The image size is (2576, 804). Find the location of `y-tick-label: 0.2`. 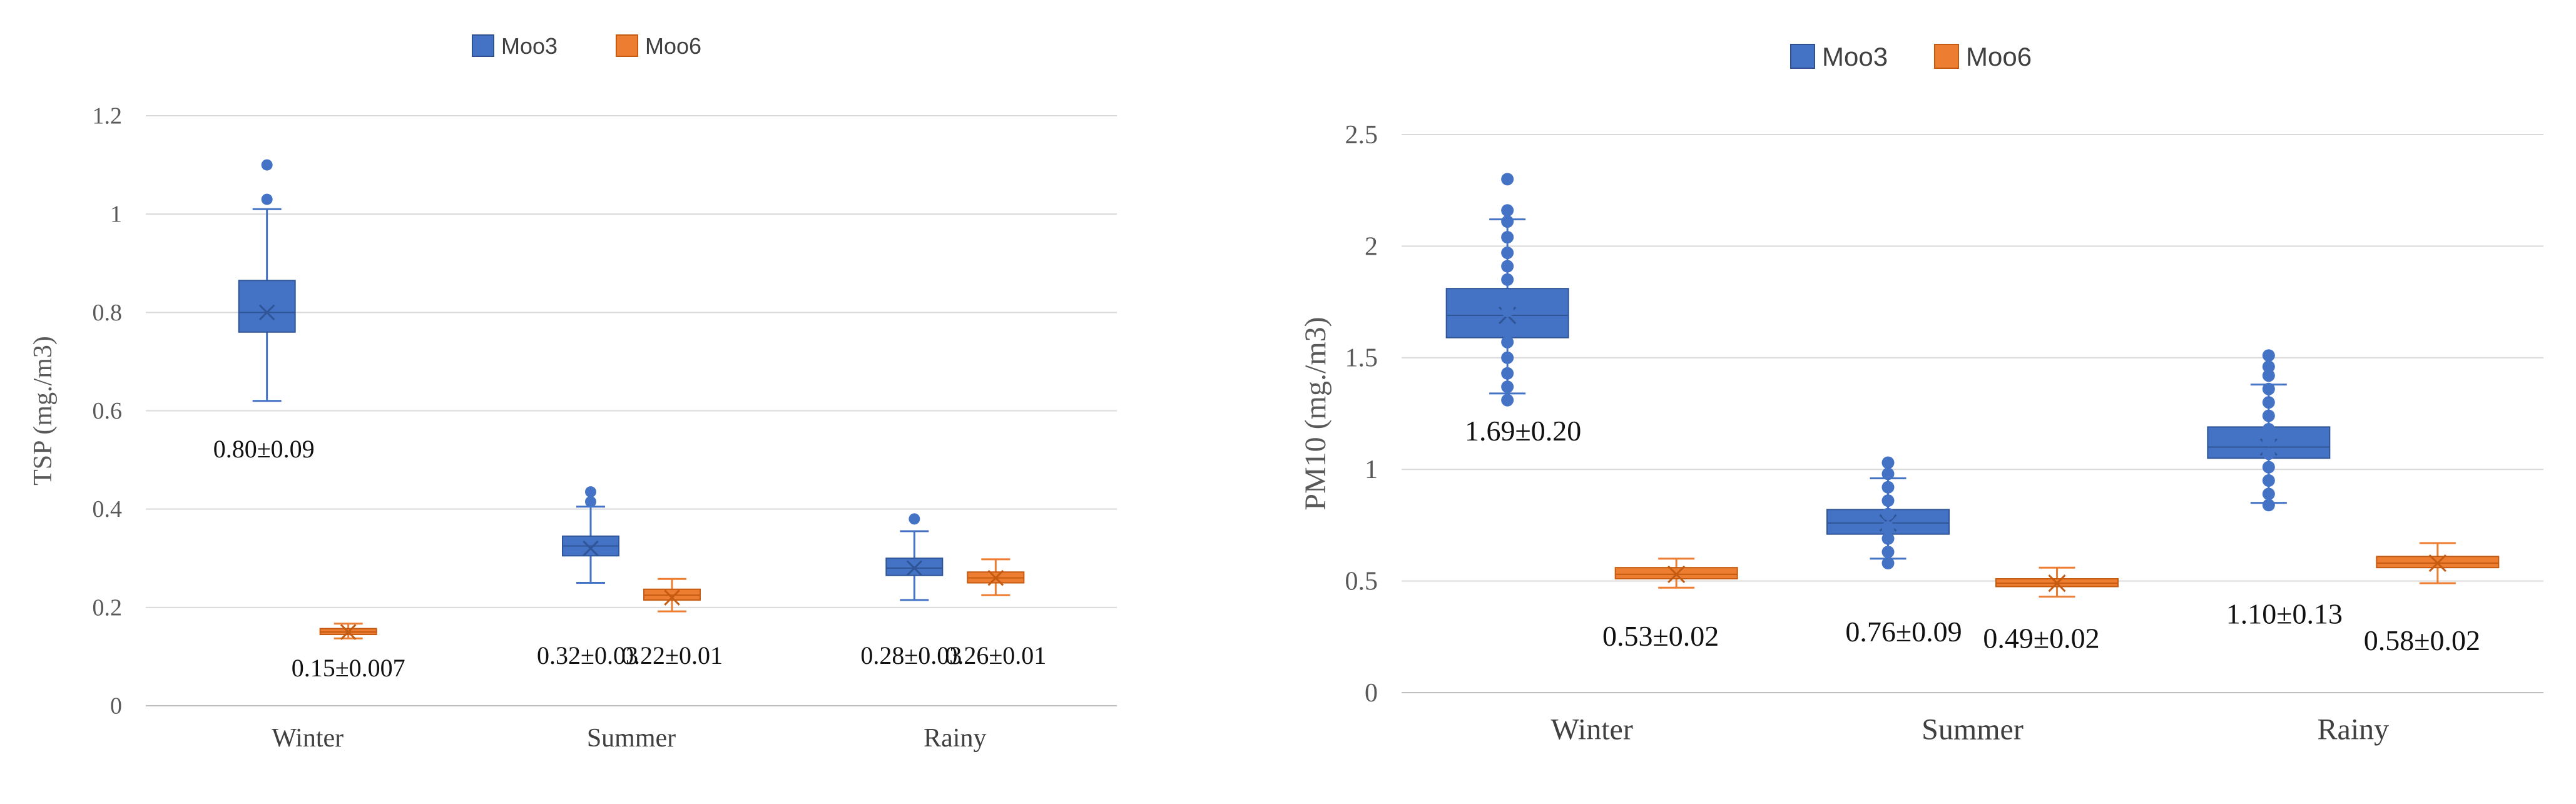

y-tick-label: 0.2 is located at coordinates (108, 607).